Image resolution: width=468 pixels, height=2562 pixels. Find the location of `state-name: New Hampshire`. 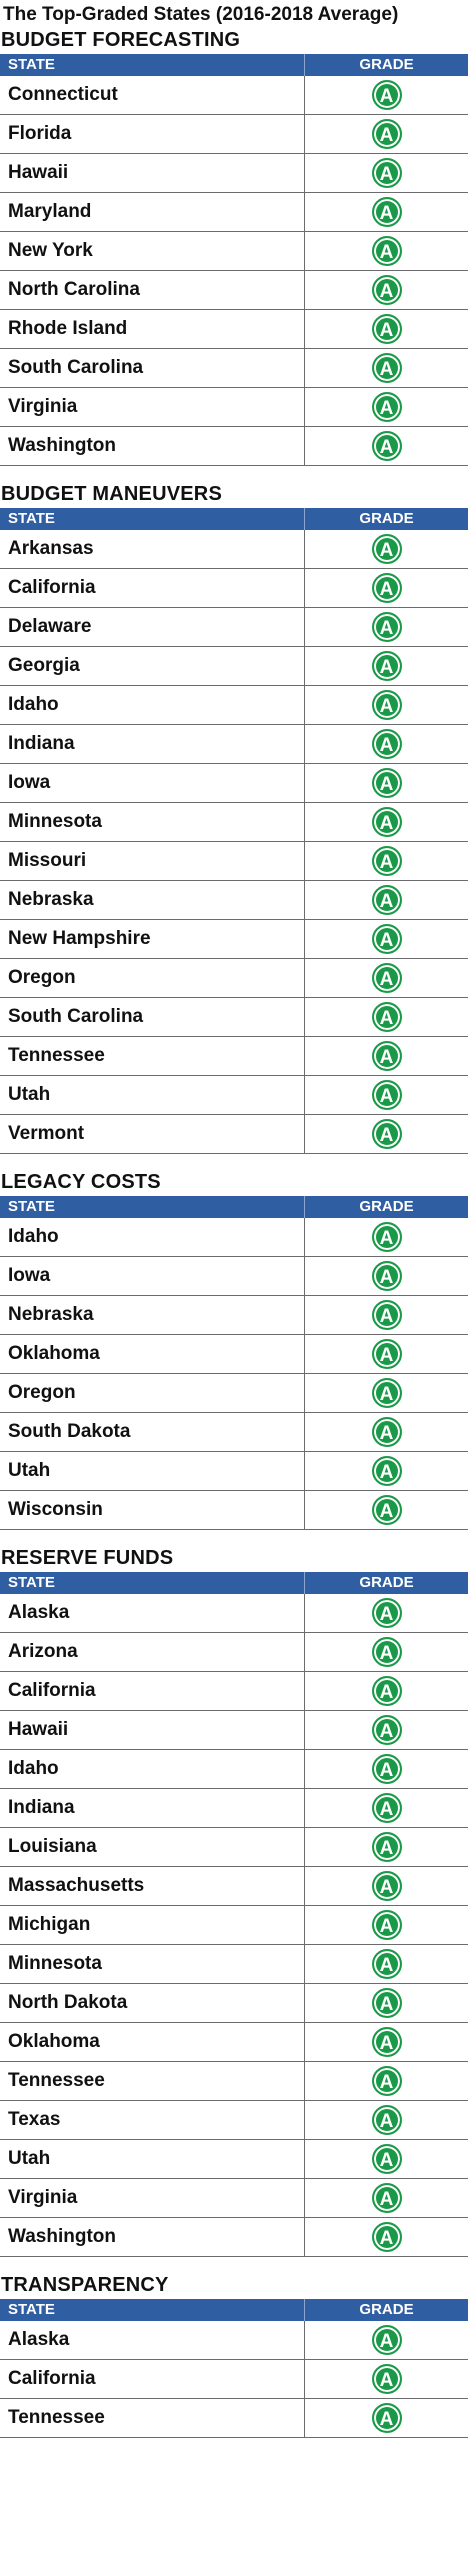

state-name: New Hampshire is located at coordinates (152, 939).